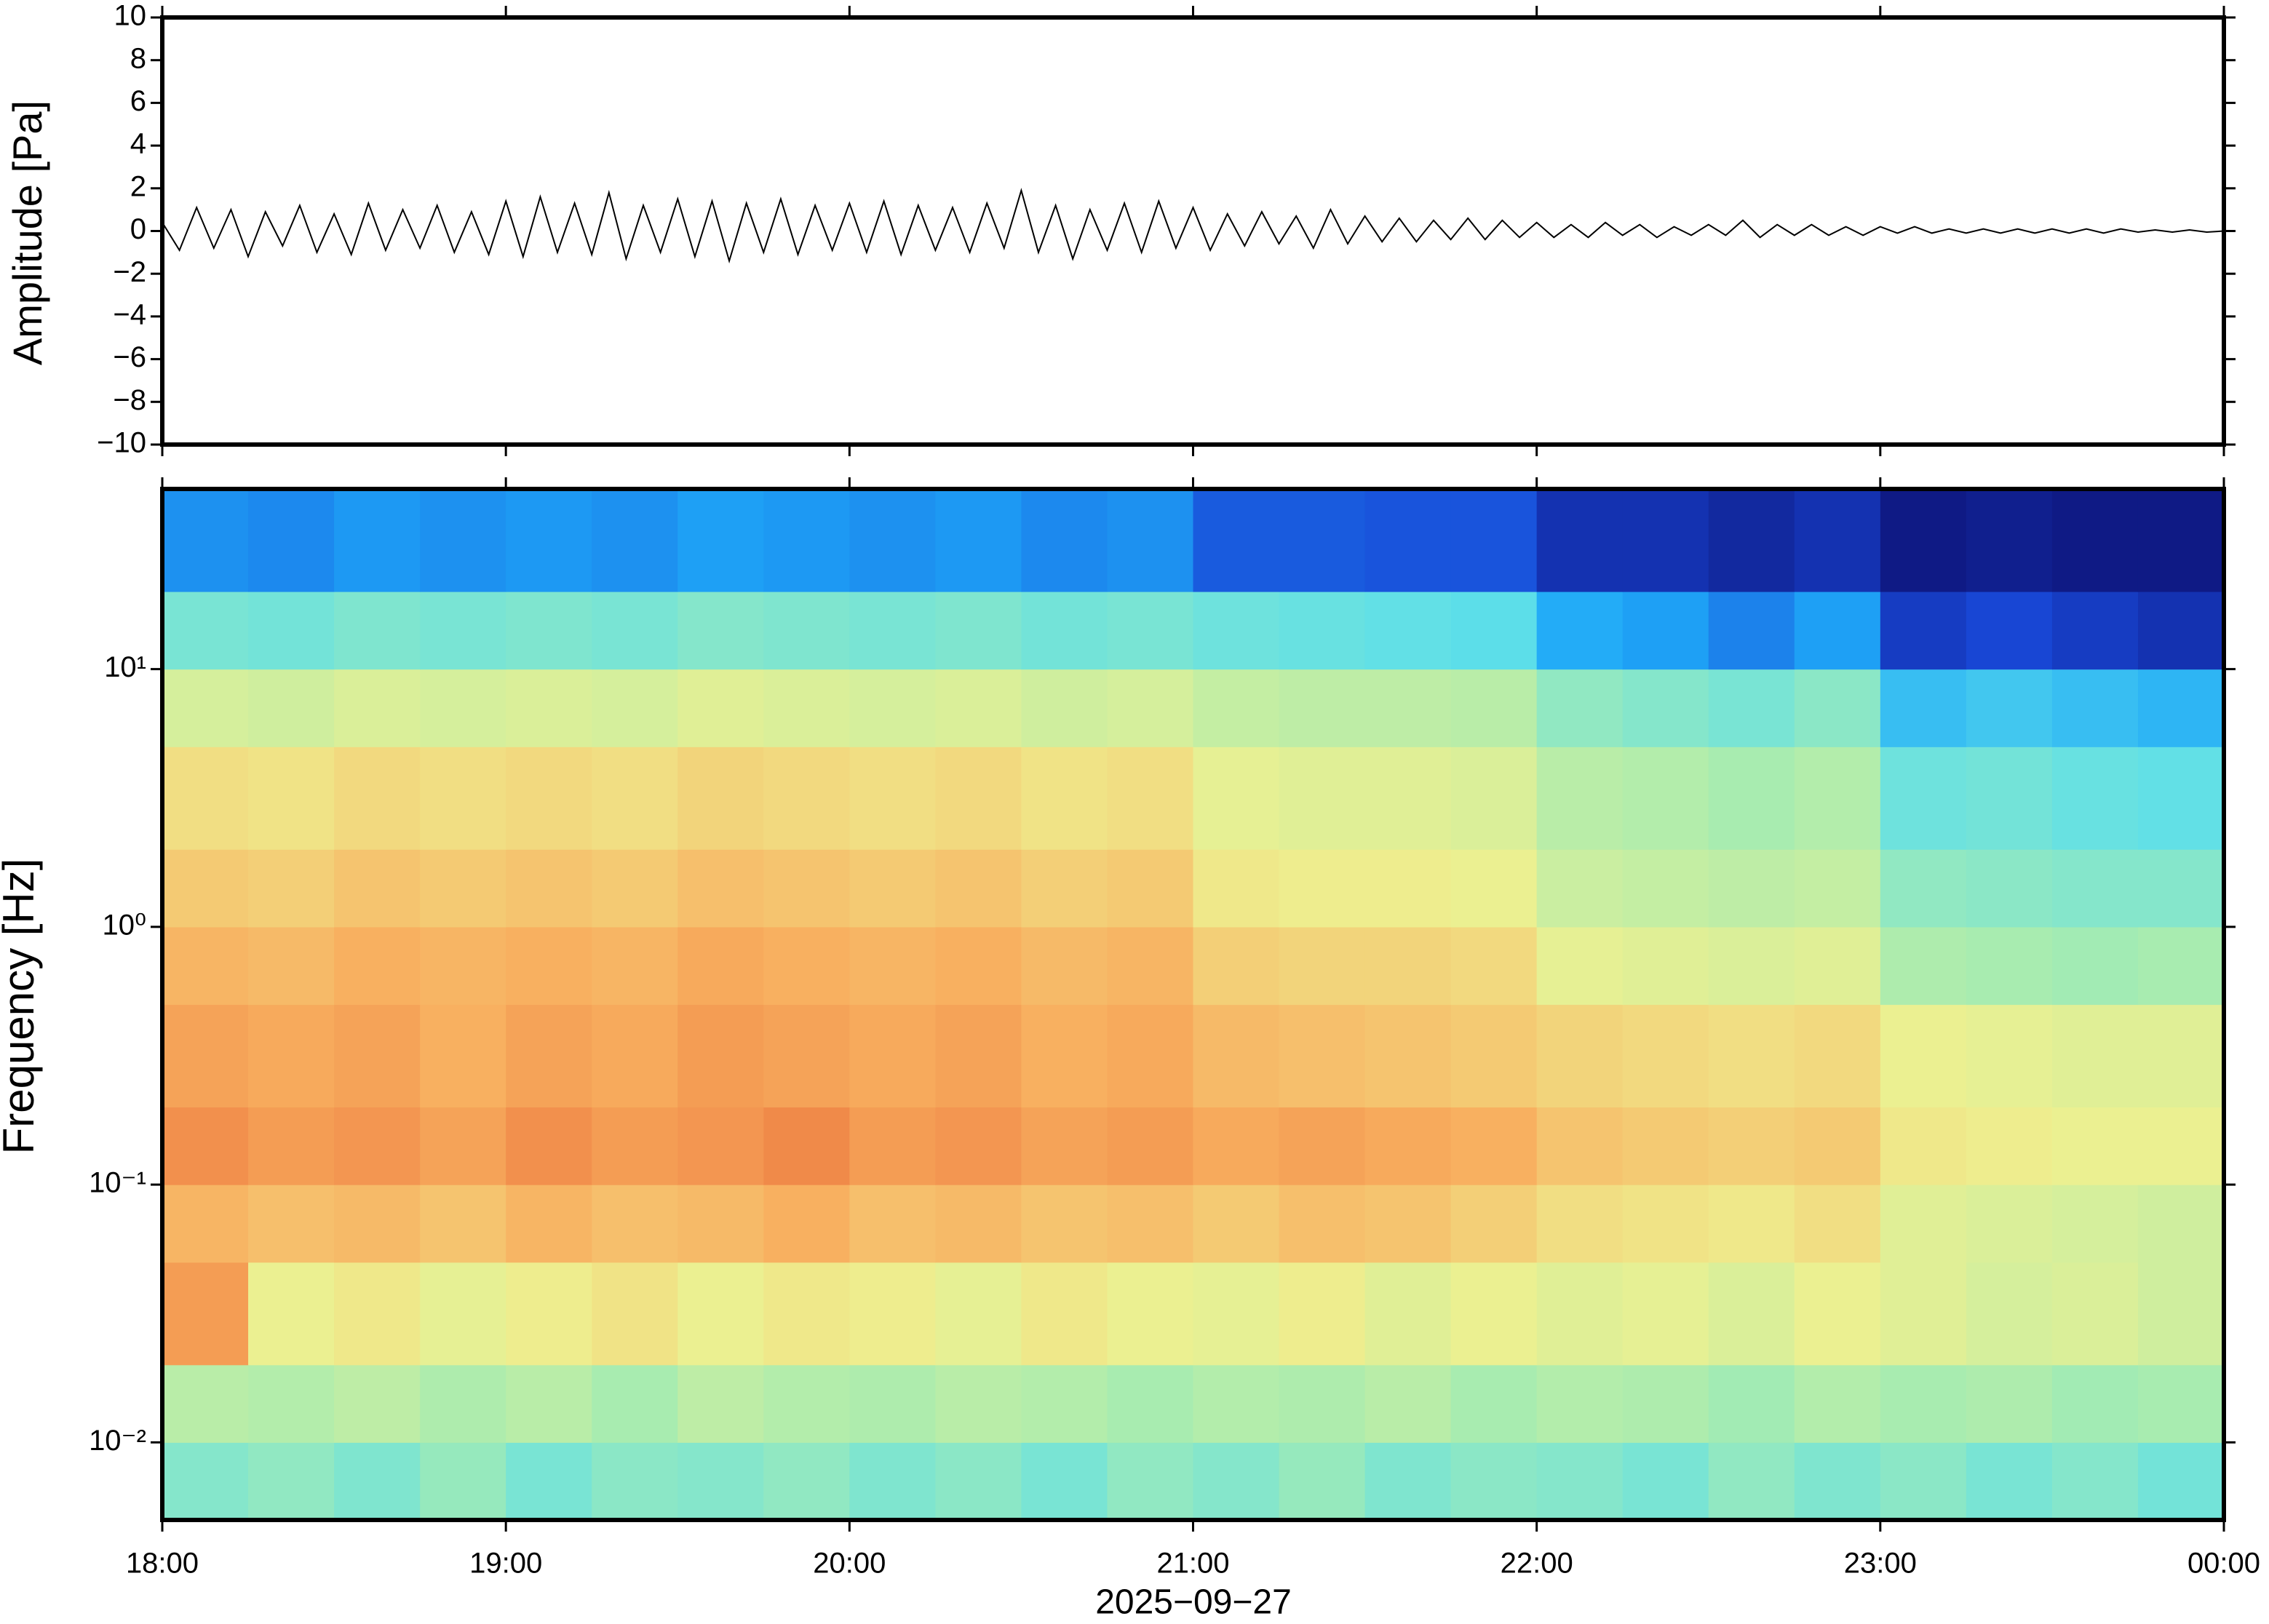  What do you see at coordinates (138, 229) in the screenshot?
I see `y-tick-label: 0` at bounding box center [138, 229].